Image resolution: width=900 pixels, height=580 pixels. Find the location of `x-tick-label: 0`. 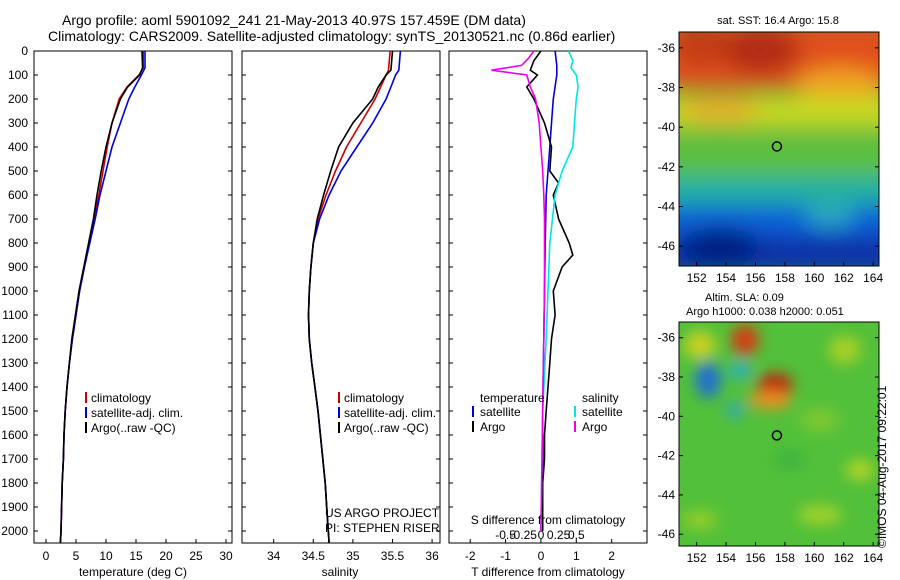

x-tick-label: 0 is located at coordinates (46, 556).